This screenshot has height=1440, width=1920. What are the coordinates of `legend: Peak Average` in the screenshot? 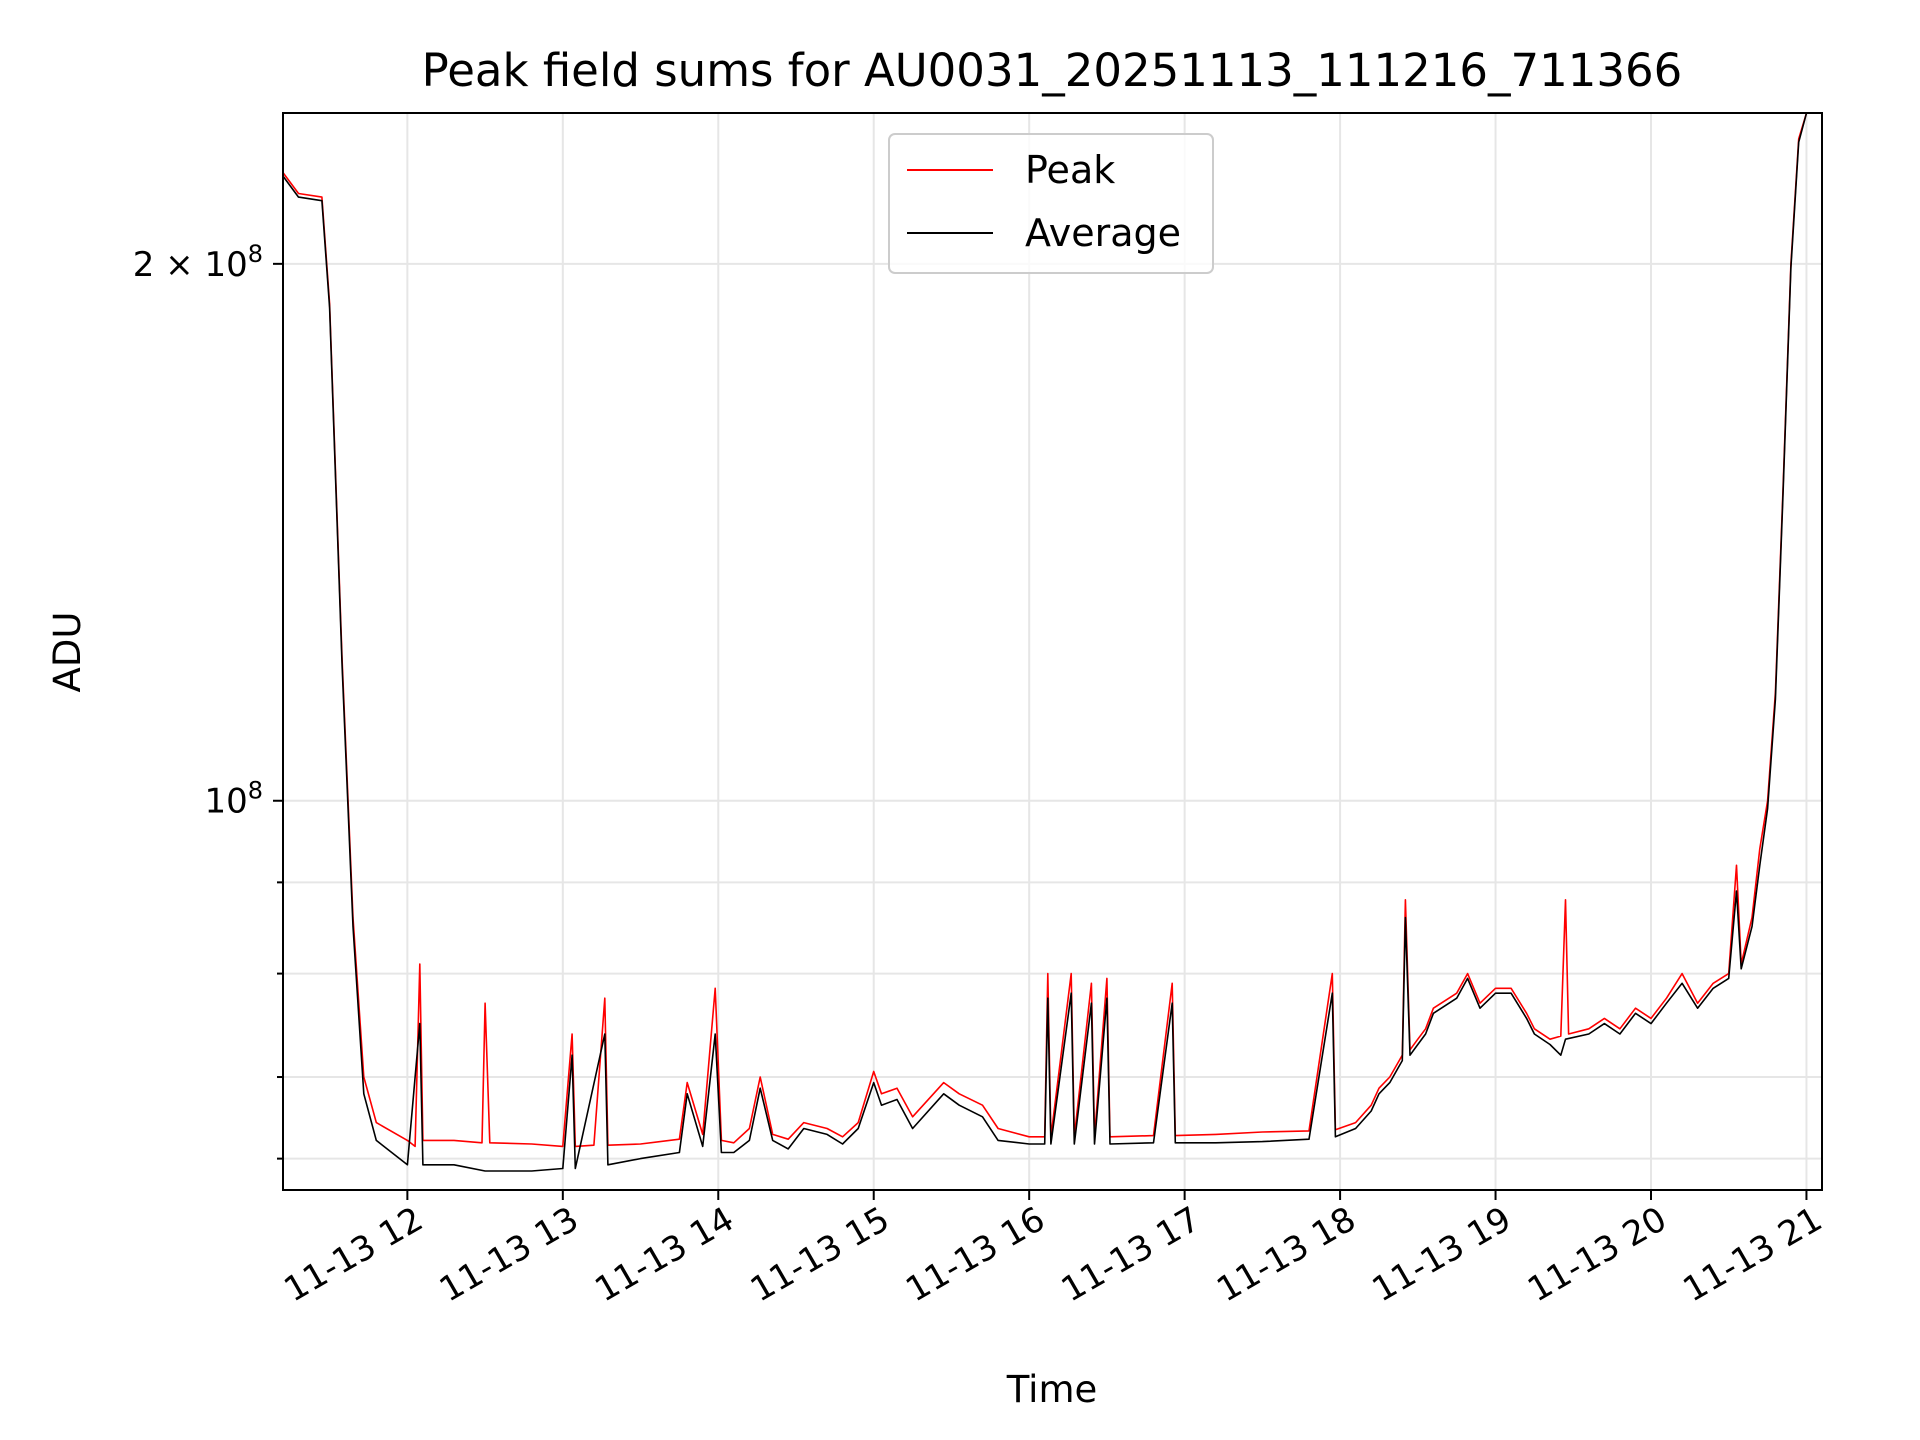 It's located at (1051, 203).